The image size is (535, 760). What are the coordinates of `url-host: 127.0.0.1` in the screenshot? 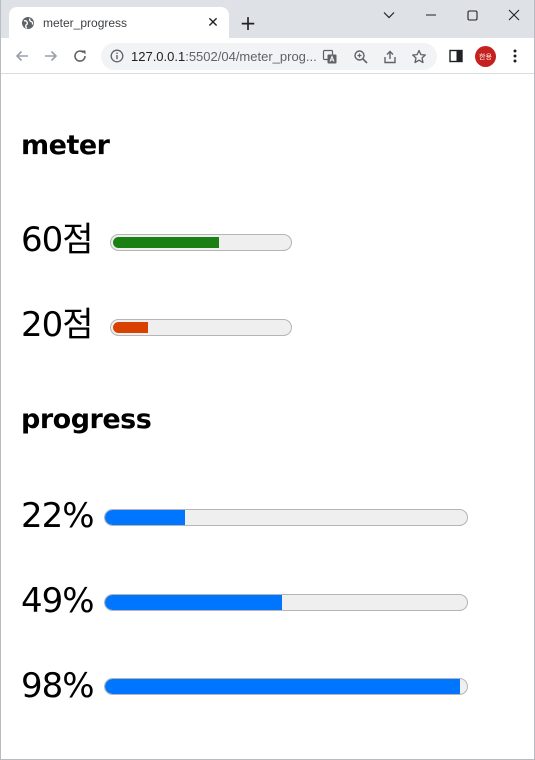 It's located at (158, 56).